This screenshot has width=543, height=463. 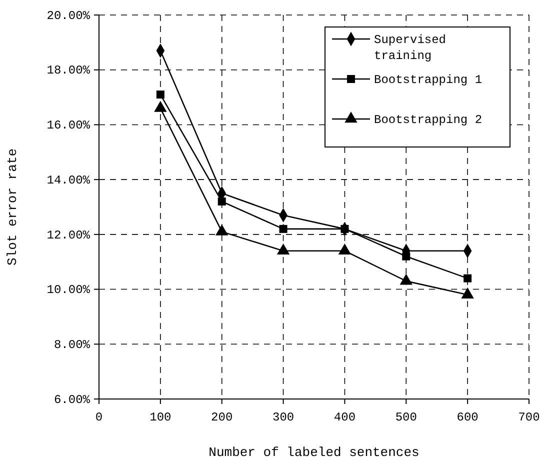 I want to click on legend-label: Bootstrapping 2, so click(x=428, y=120).